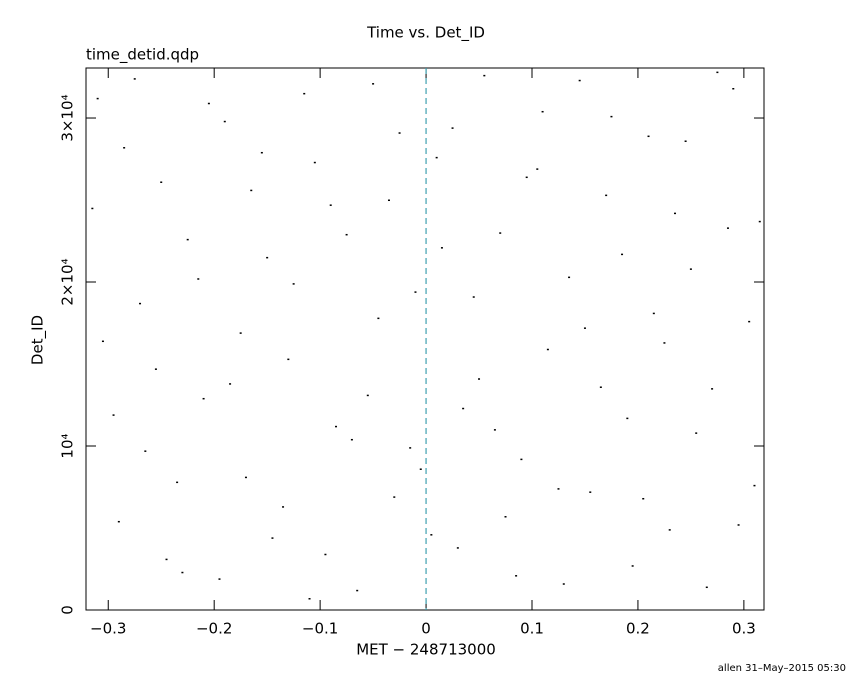  Describe the element at coordinates (426, 650) in the screenshot. I see `x-axis-label: MET − 248713000` at that location.